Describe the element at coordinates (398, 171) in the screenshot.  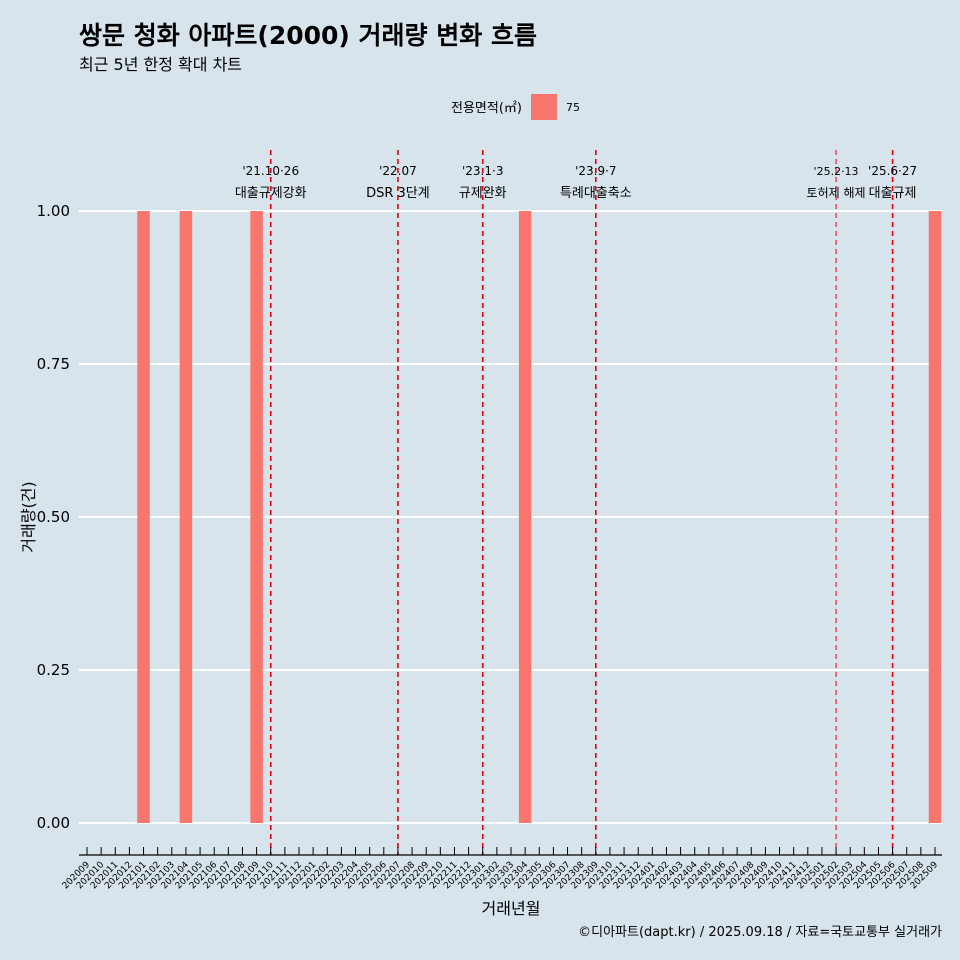
I see `event-date-202207: '22.07` at that location.